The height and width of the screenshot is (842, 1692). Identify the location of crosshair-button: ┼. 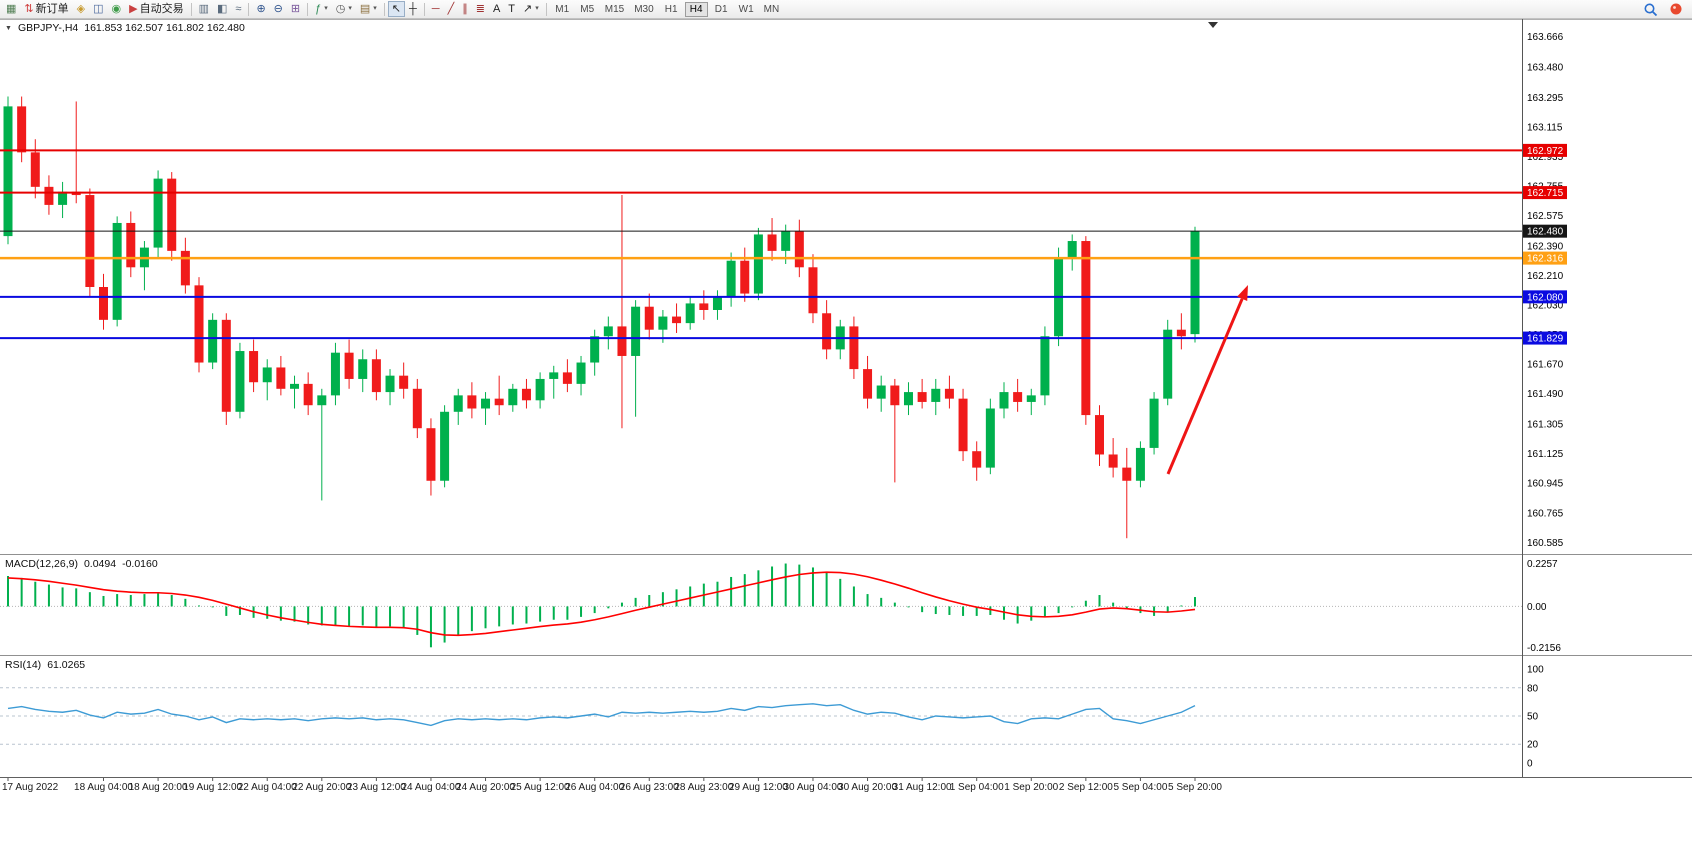
(413, 9).